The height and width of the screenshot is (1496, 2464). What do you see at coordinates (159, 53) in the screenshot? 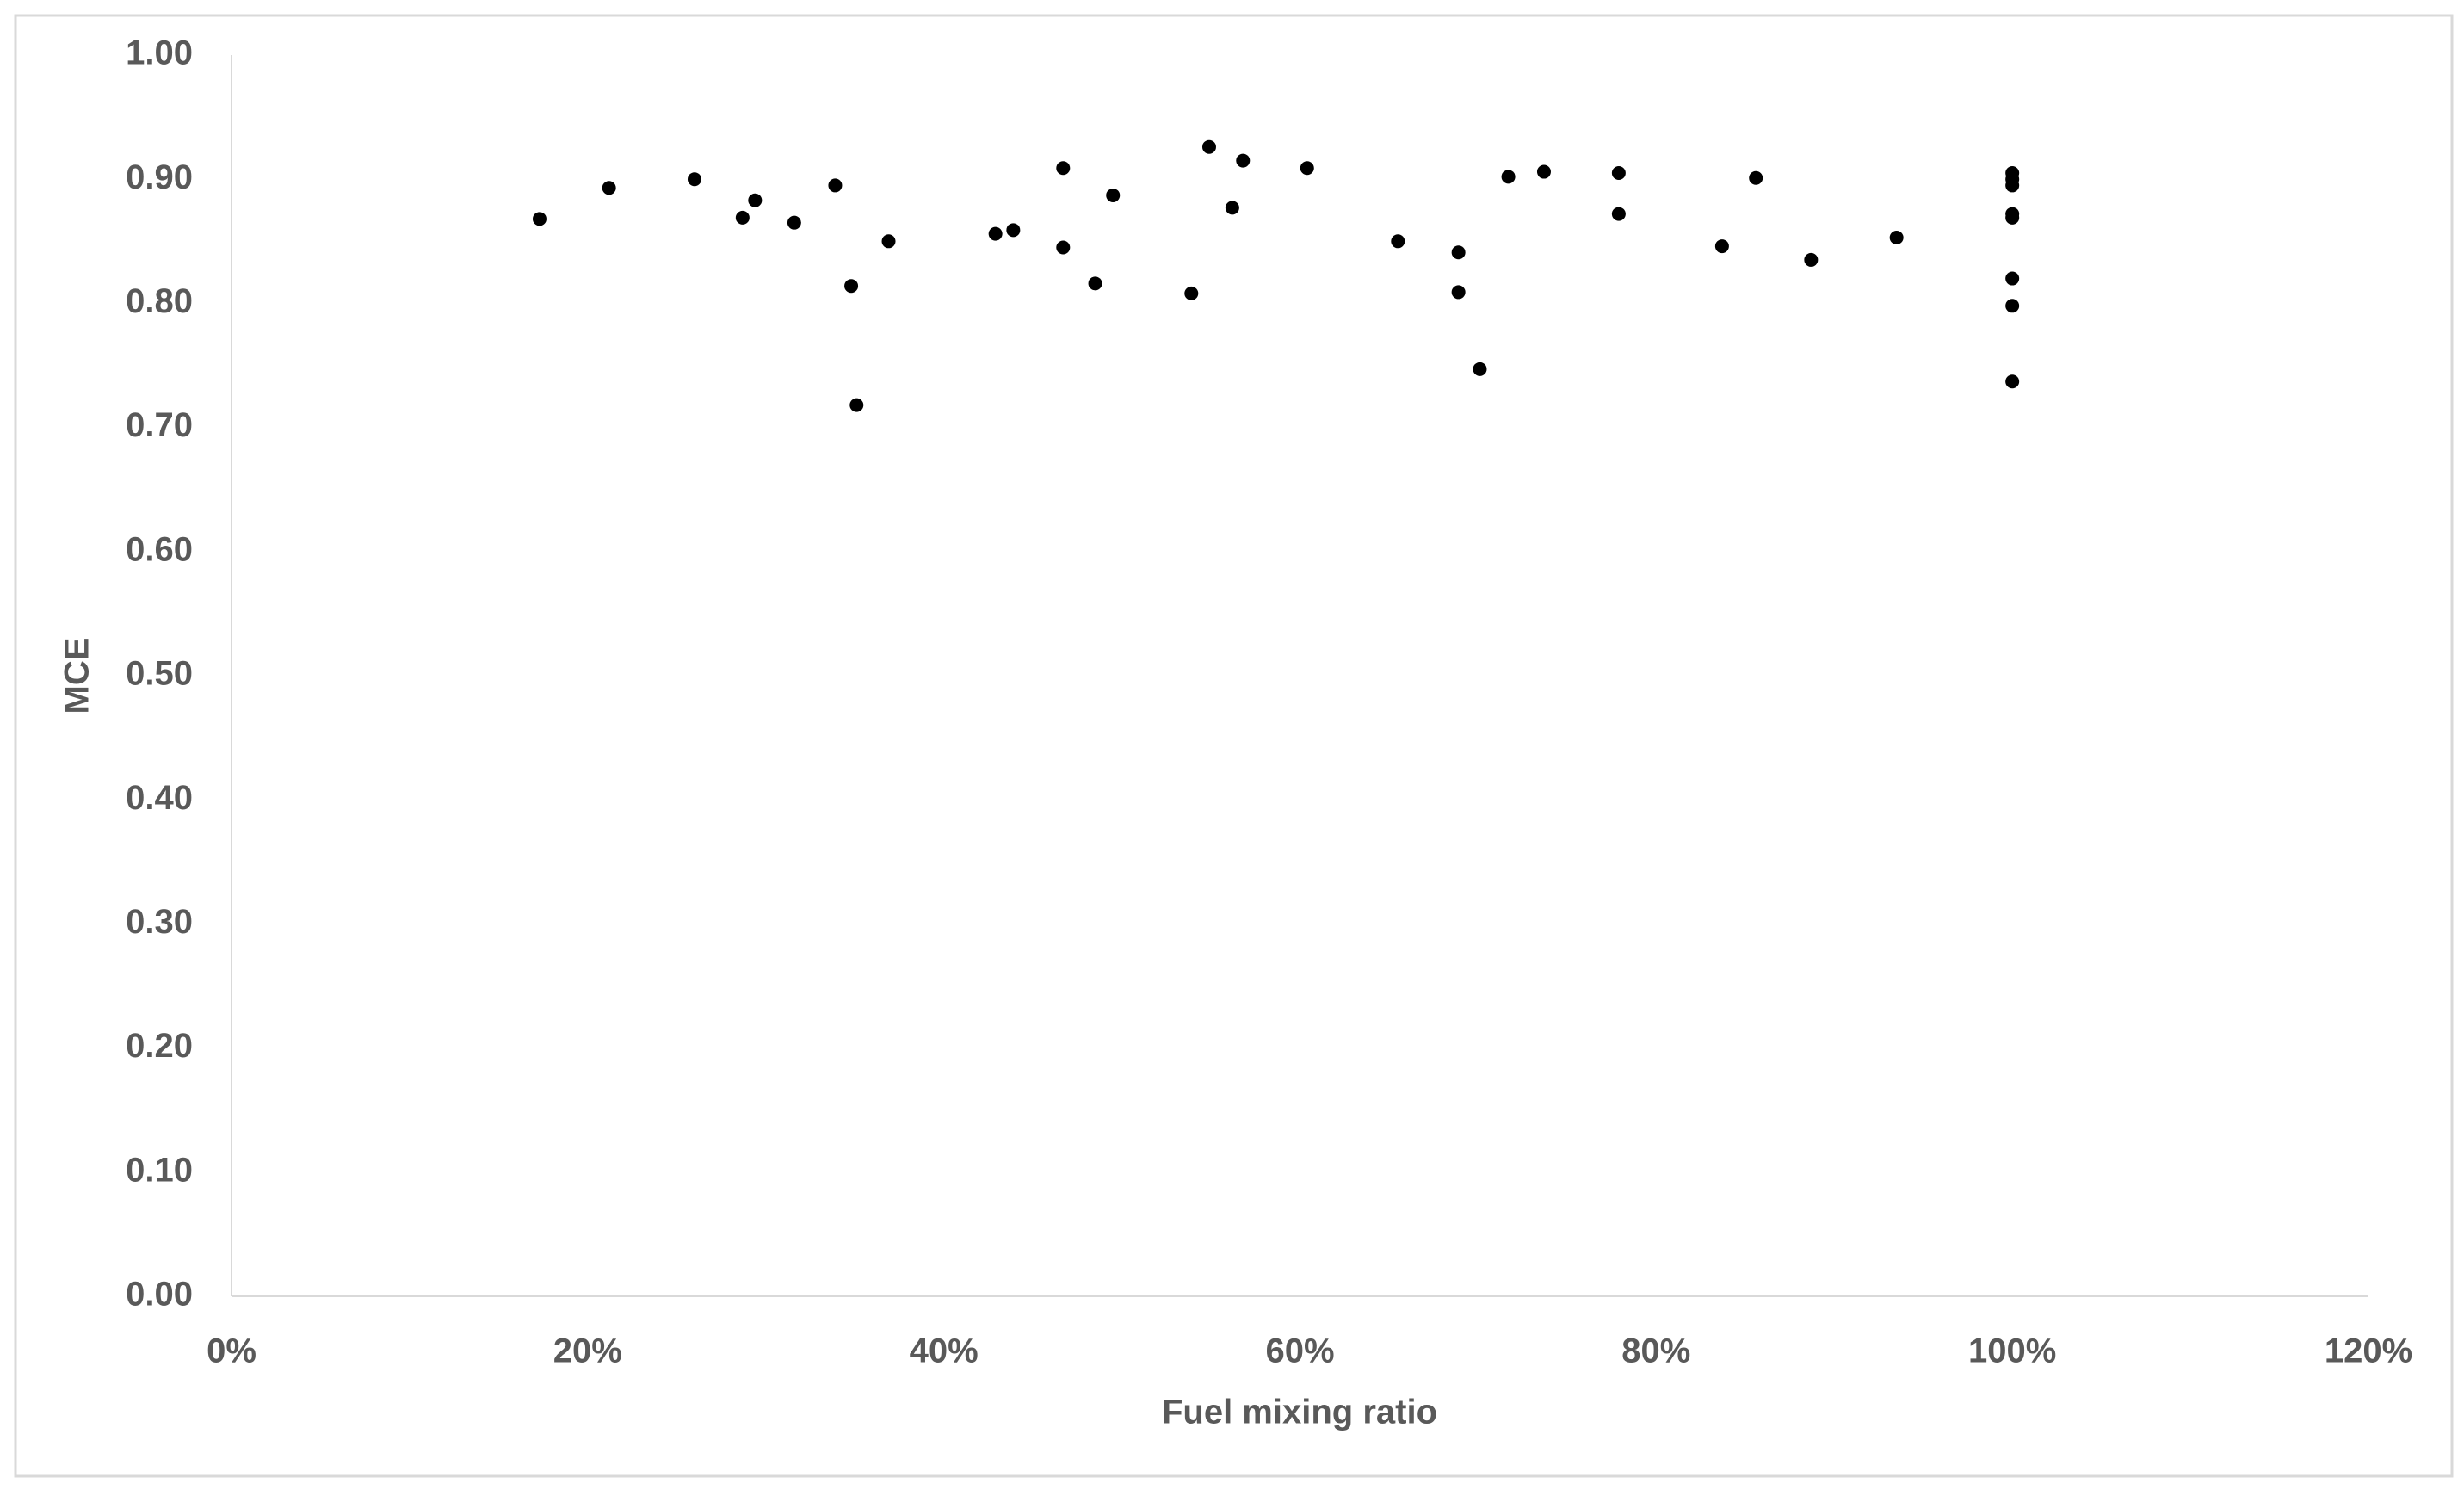
I see `y-tick-label: 1.00` at bounding box center [159, 53].